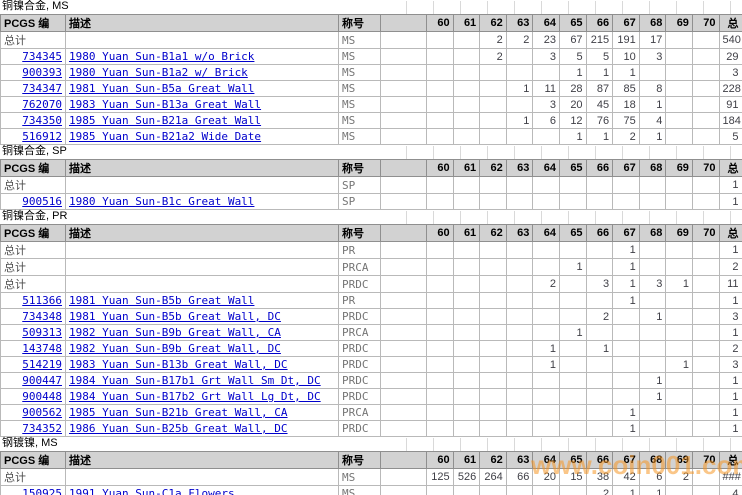  Describe the element at coordinates (202, 490) in the screenshot. I see `coin-description-link: 1991 Yuan Sun-C1a Flowers` at that location.